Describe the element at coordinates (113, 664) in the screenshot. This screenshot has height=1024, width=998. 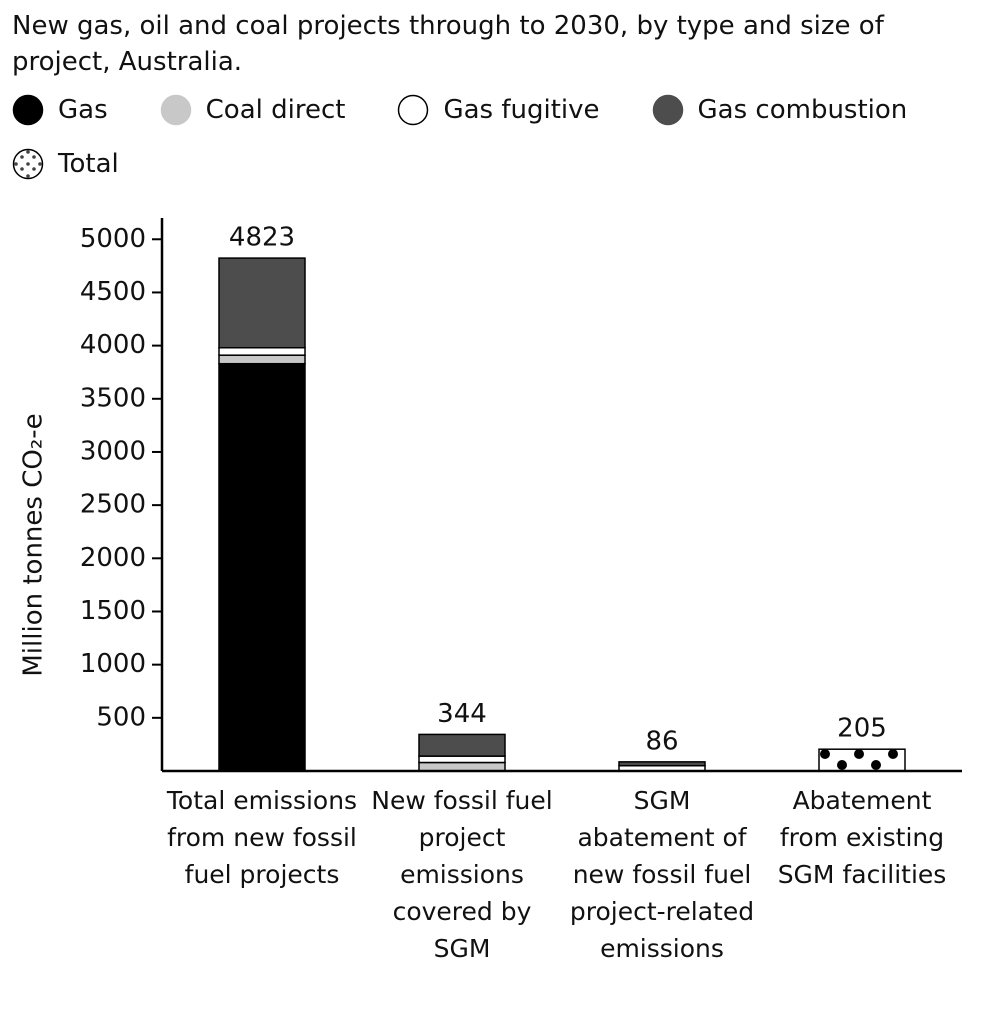
I see `y-tick-label: 1000` at that location.